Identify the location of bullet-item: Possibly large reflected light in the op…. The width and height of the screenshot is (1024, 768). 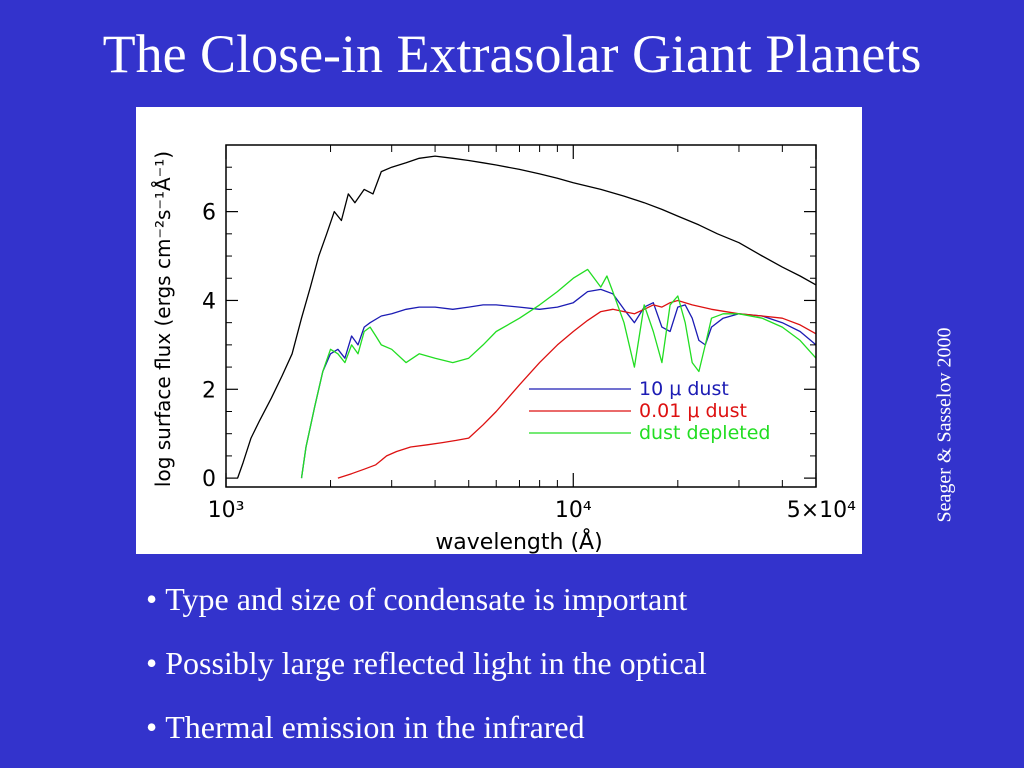
(426, 669).